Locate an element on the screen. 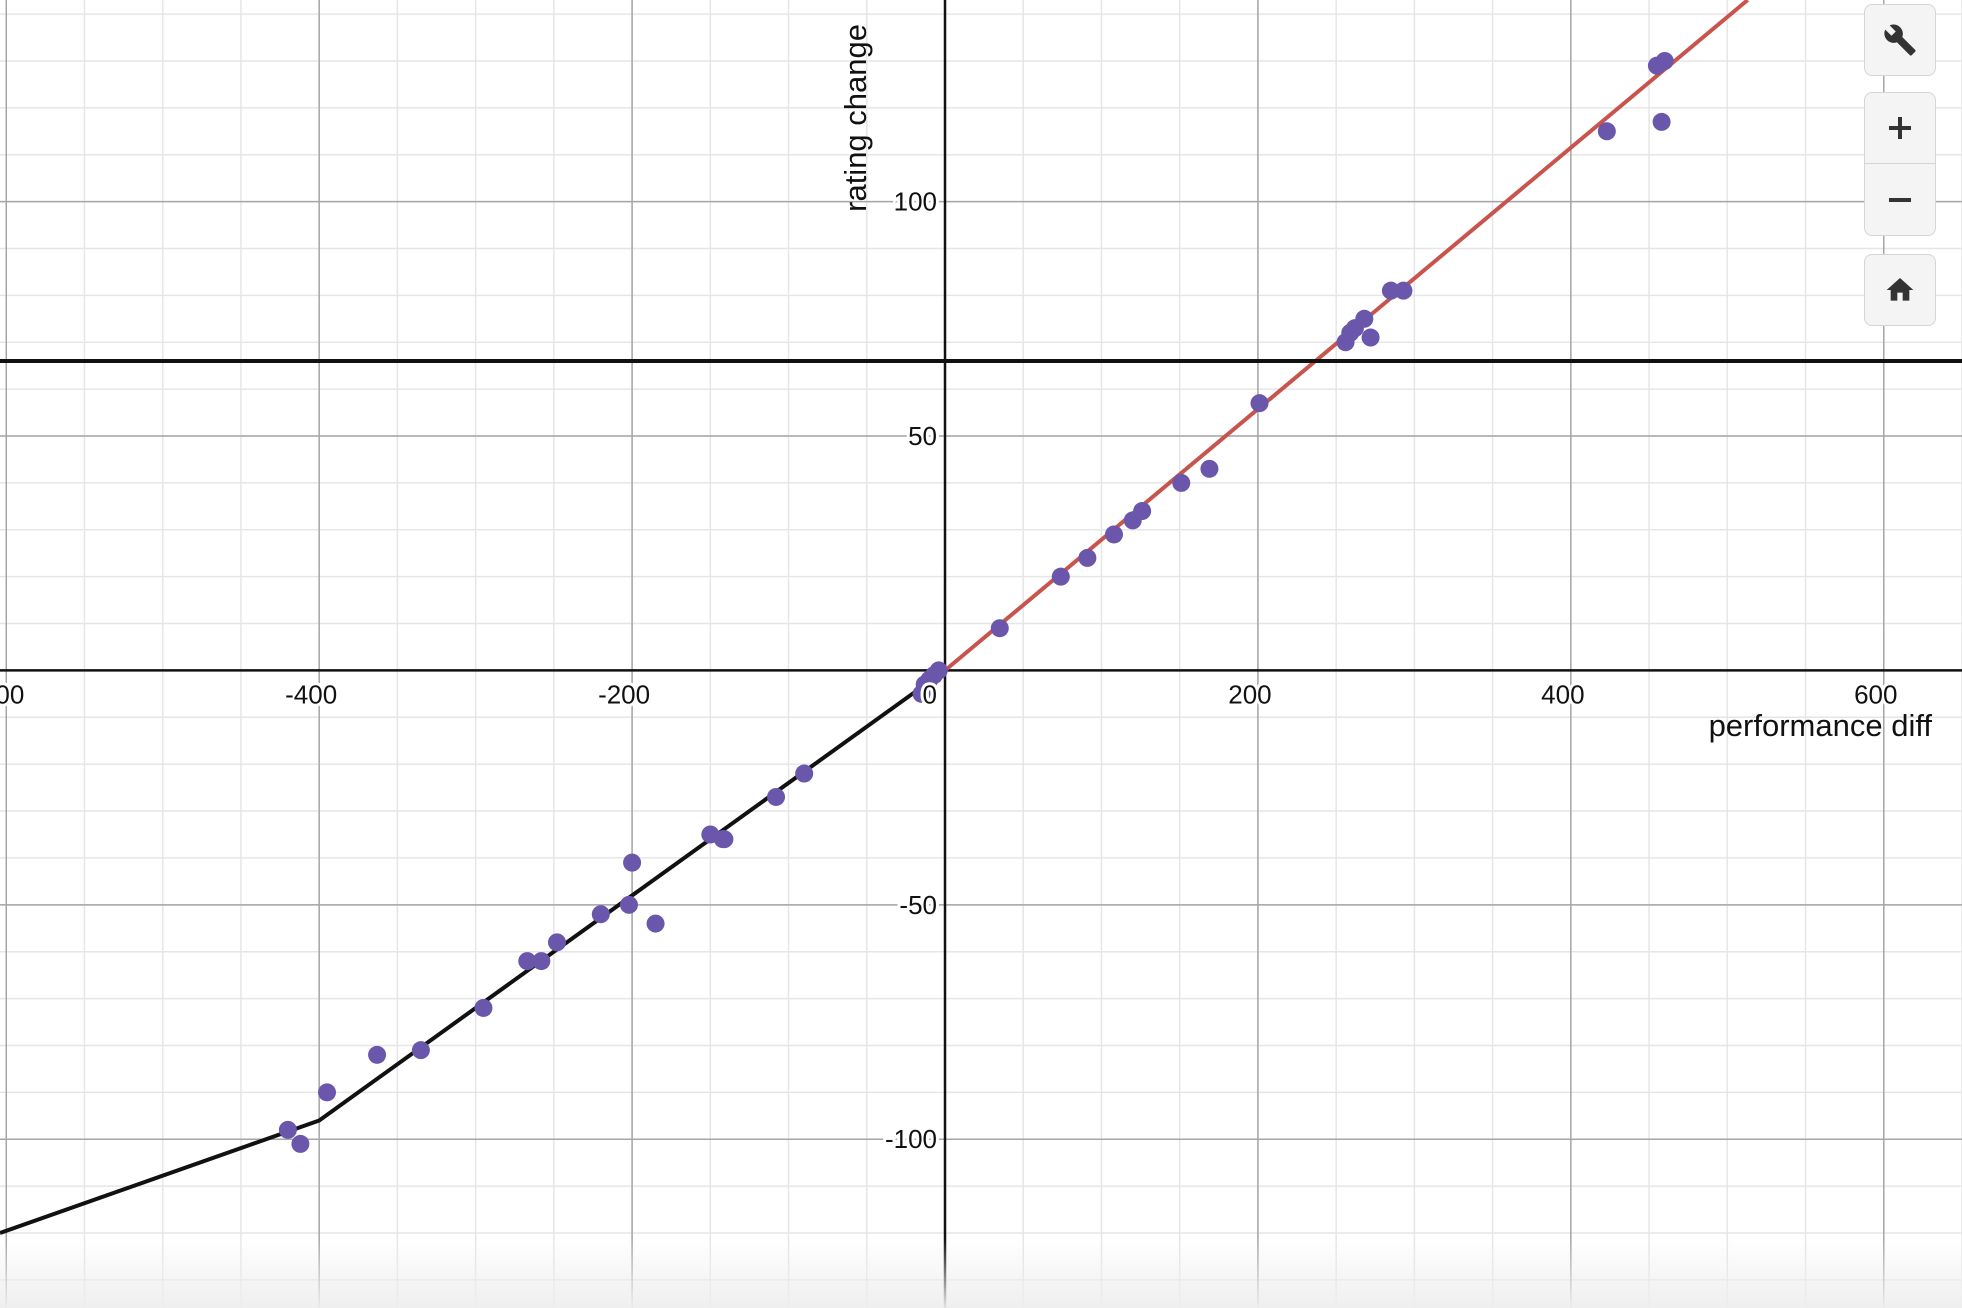 This screenshot has height=1308, width=1962. x-tick-label-4: 200 is located at coordinates (1249, 694).